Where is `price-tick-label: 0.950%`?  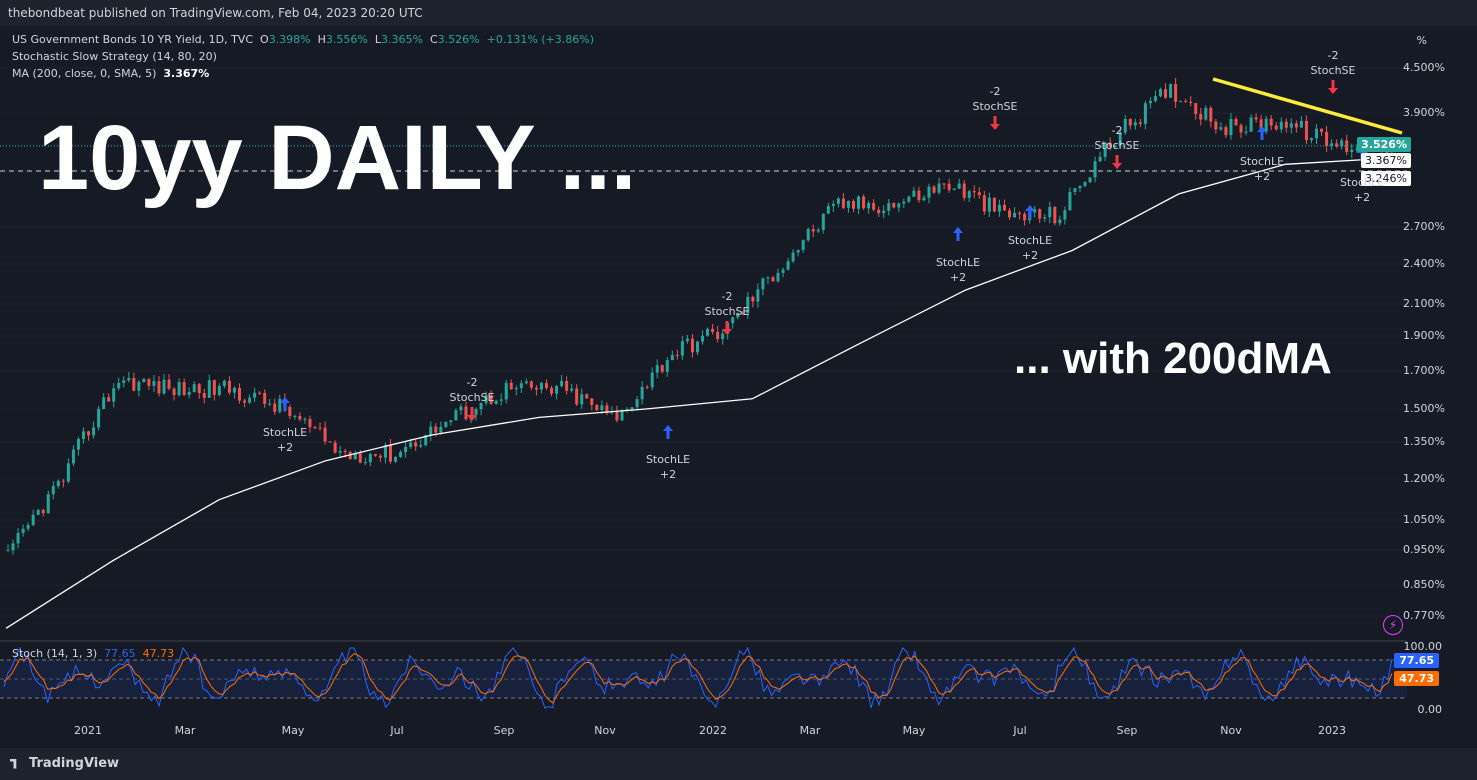
price-tick-label: 0.950% is located at coordinates (1424, 549).